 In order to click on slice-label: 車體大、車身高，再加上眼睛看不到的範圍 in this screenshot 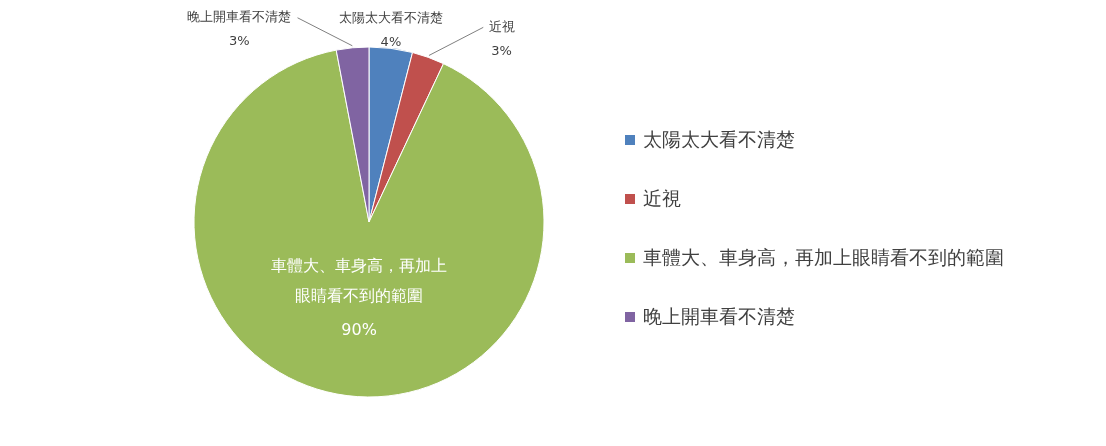, I will do `click(359, 281)`.